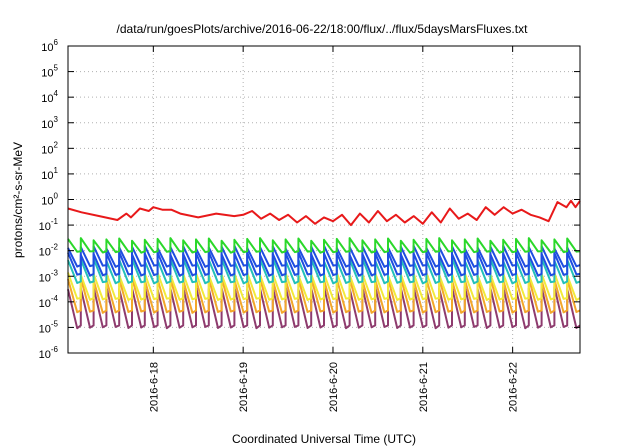  Describe the element at coordinates (154, 387) in the screenshot. I see `x-tick-label: 2016-6-18` at that location.